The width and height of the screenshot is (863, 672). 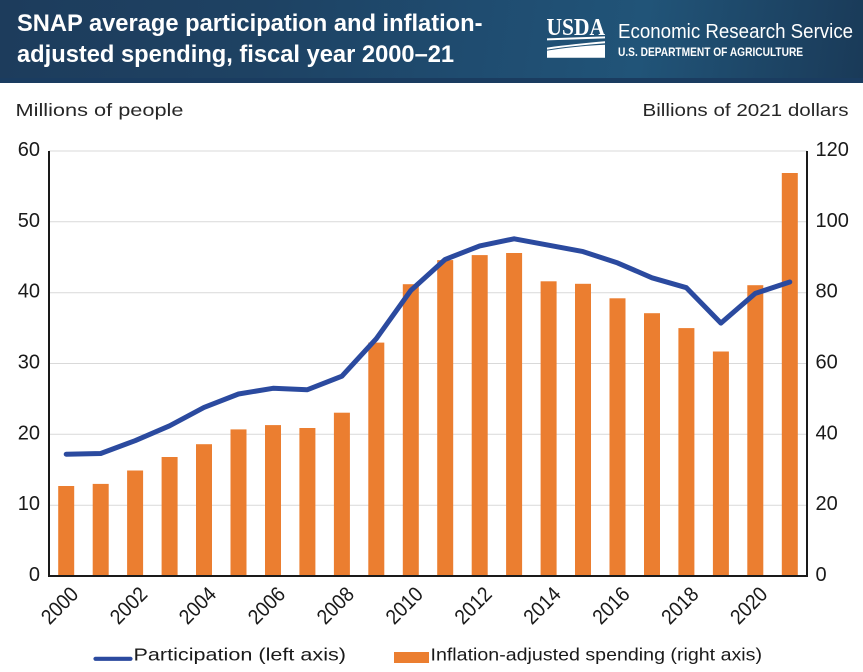 I want to click on svg-text: 100, so click(x=832, y=221).